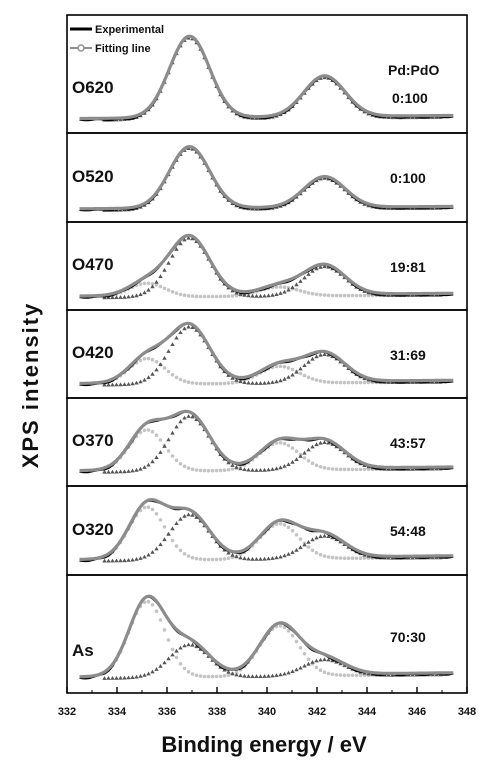 The width and height of the screenshot is (487, 766). What do you see at coordinates (408, 178) in the screenshot?
I see `ratio-label: 0:100` at bounding box center [408, 178].